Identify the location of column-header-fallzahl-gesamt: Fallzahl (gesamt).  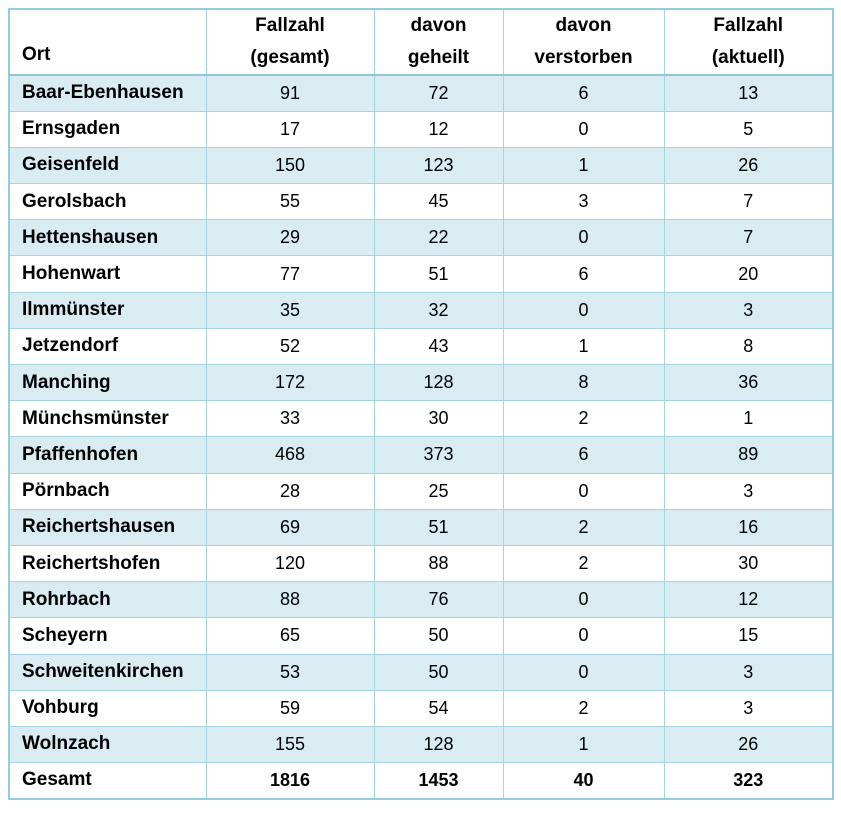
(290, 42).